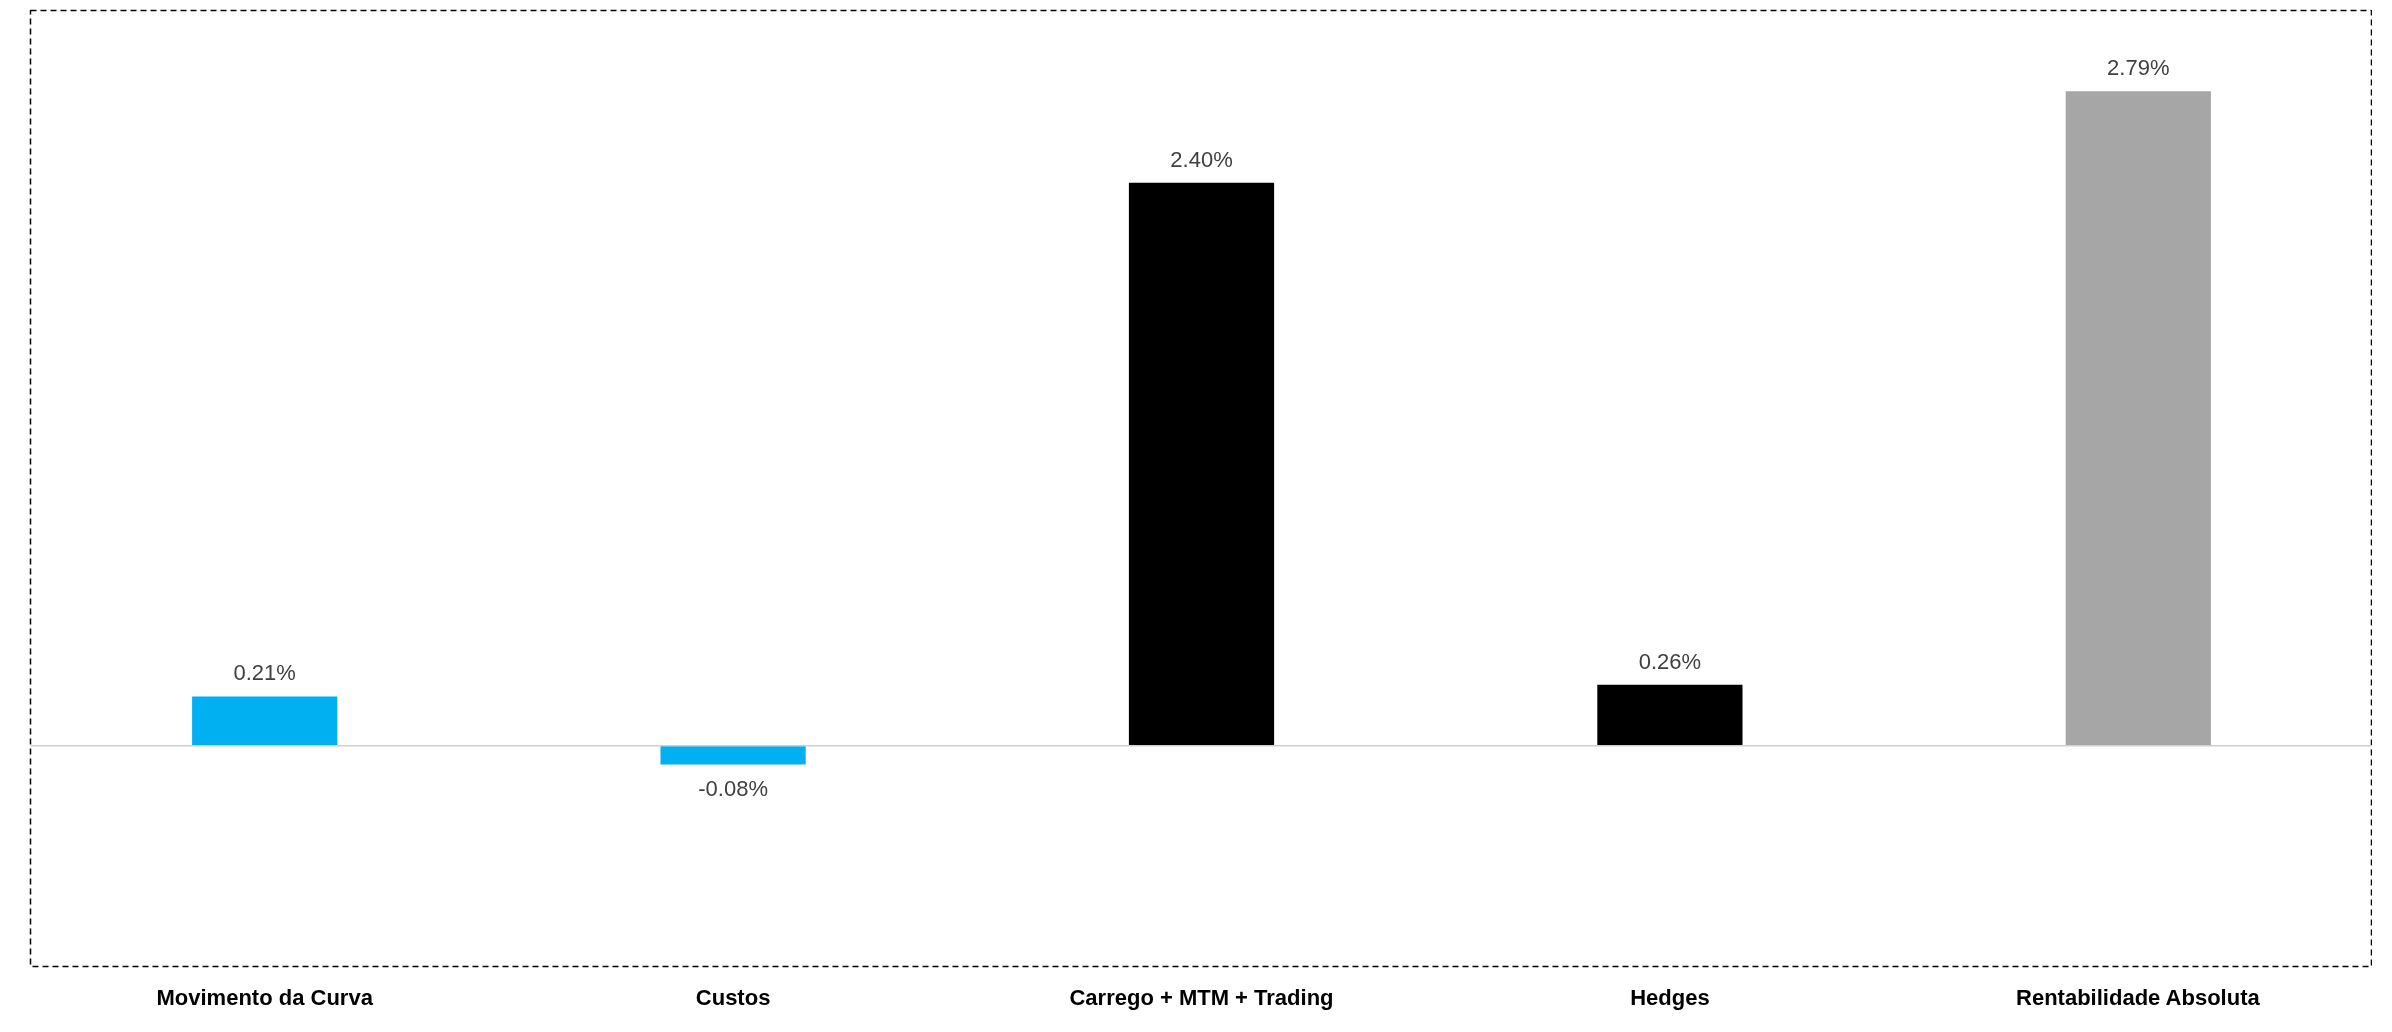 Image resolution: width=2392 pixels, height=1032 pixels. Describe the element at coordinates (2138, 997) in the screenshot. I see `x-tick-label: Rentabilidade Absoluta` at that location.